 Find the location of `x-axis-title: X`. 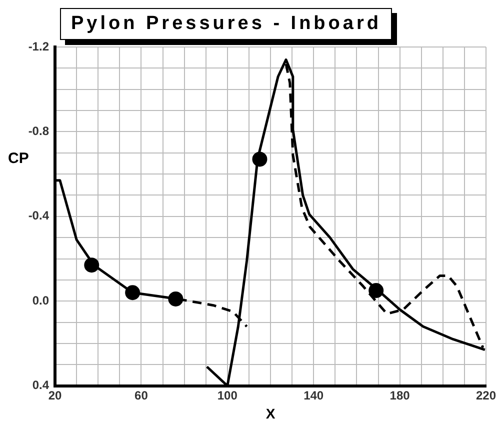

x-axis-title: X is located at coordinates (271, 413).